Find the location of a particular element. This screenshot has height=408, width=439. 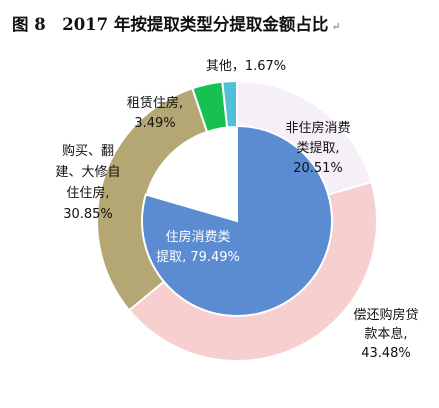

outer-slice-label-4: 租赁住房, 3.49% is located at coordinates (155, 113).